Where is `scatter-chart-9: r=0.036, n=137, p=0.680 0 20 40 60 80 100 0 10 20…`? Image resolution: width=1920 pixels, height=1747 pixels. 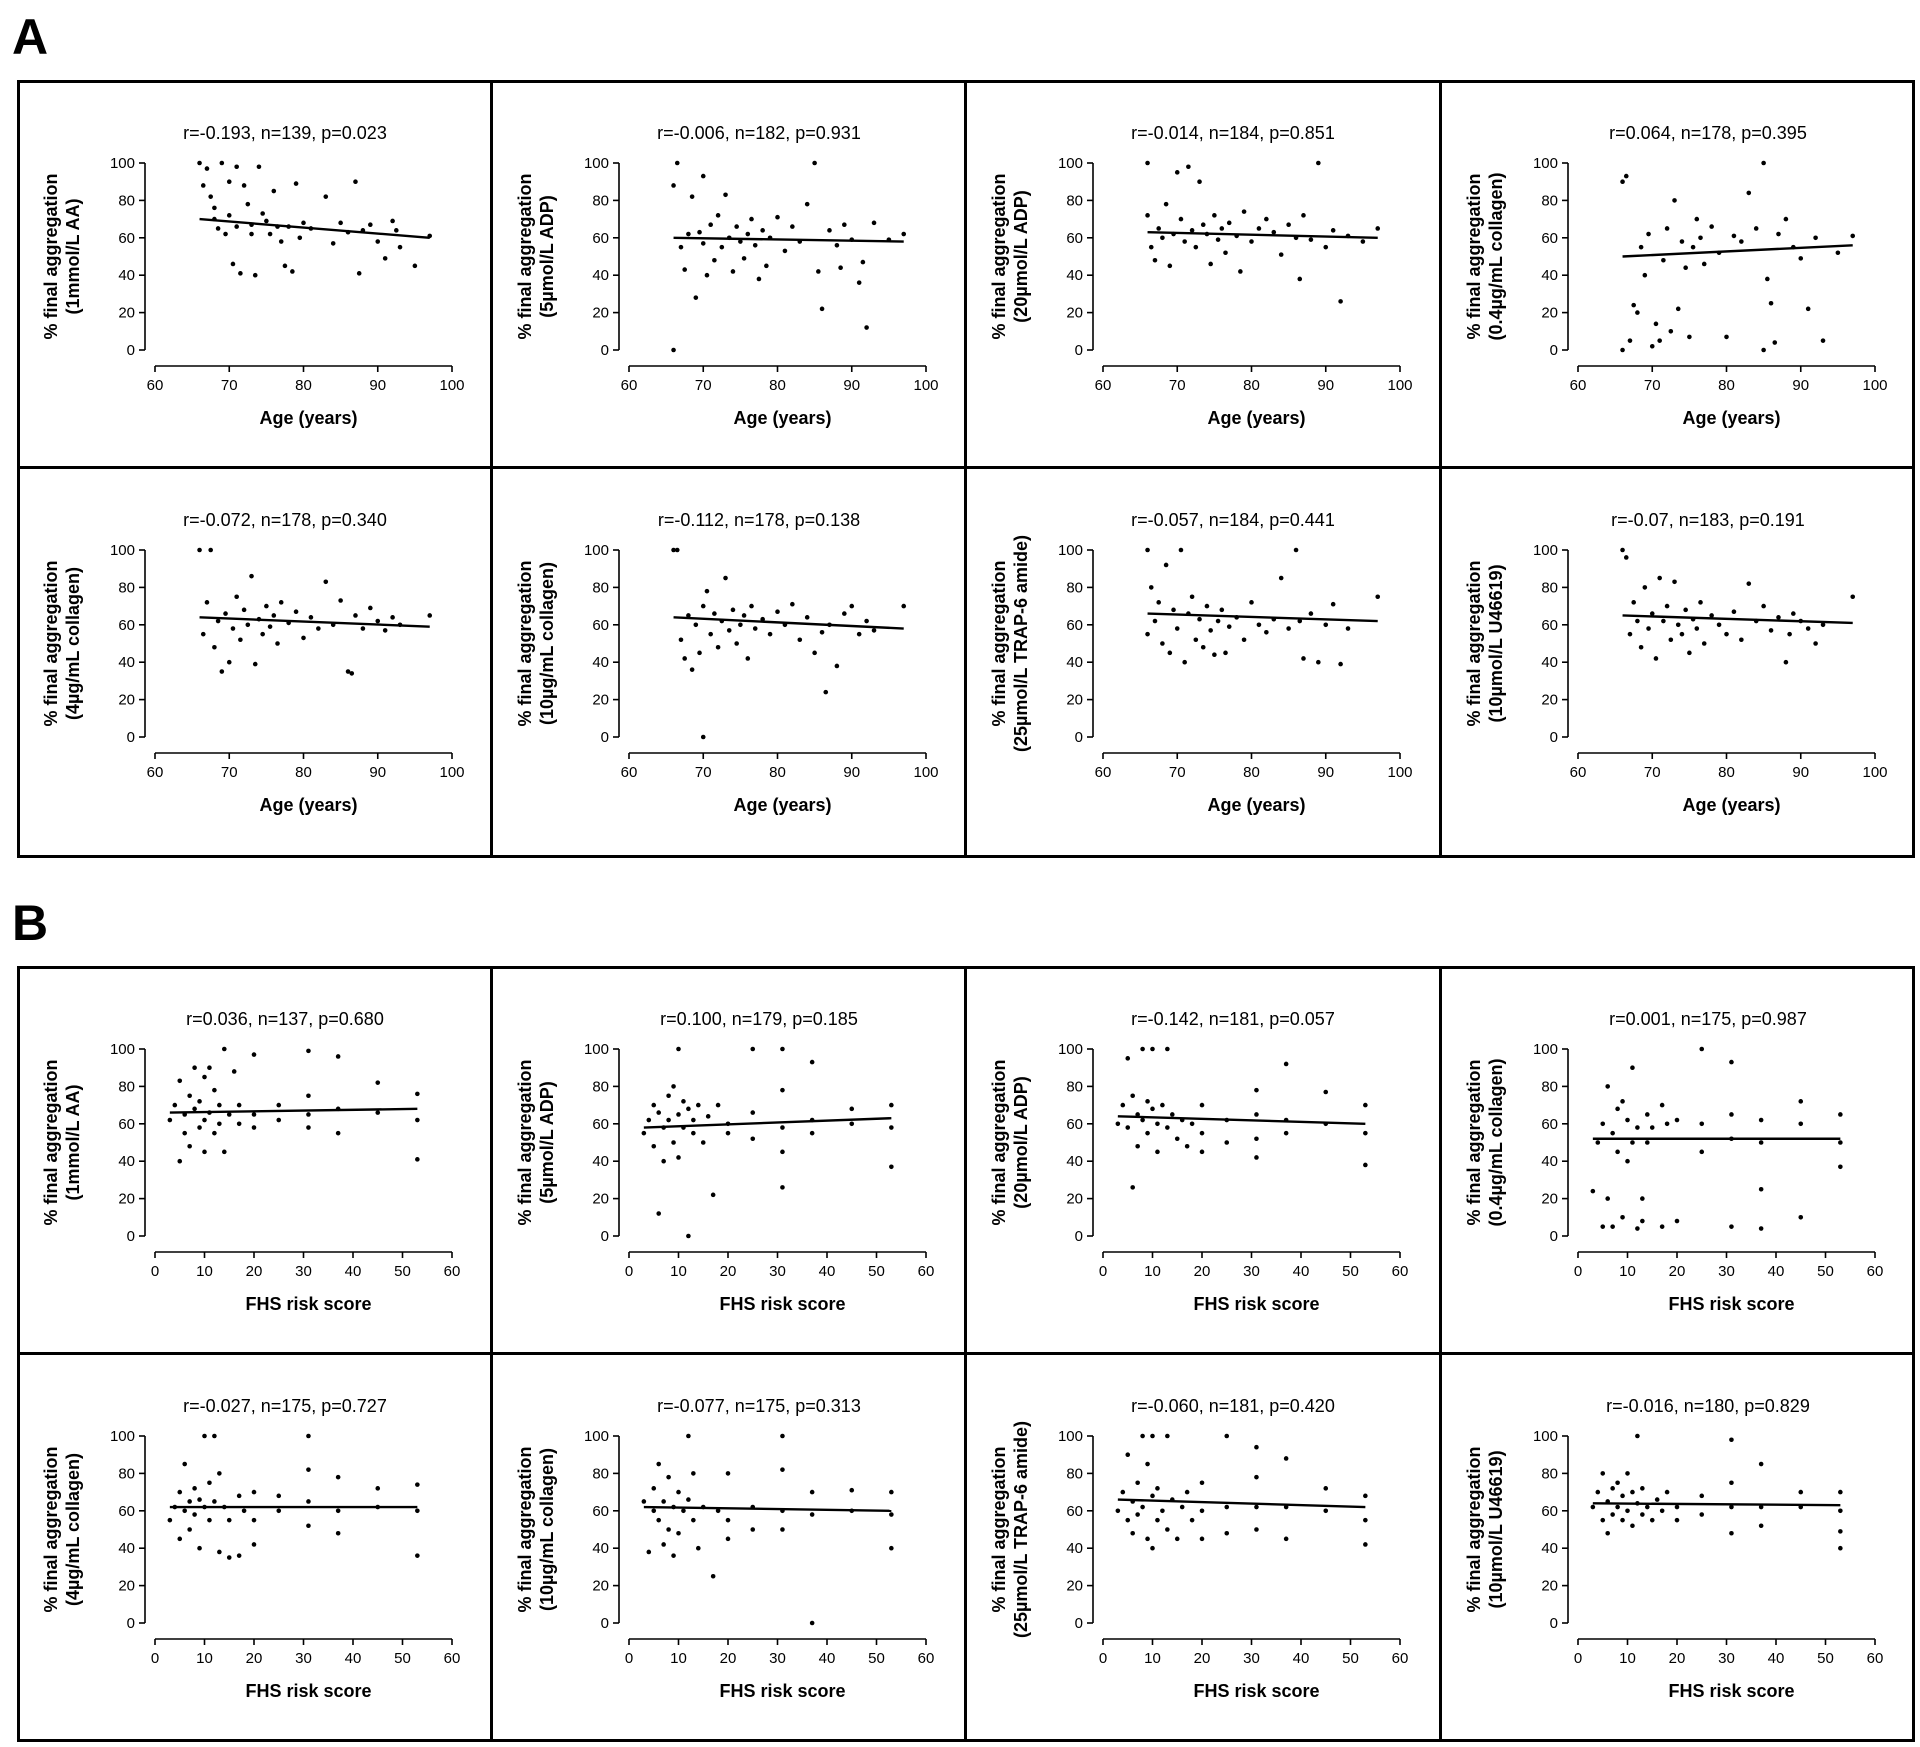
scatter-chart-9: r=0.036, n=137, p=0.680 0 20 40 60 80 100 0 10 20… is located at coordinates (250, 1161).